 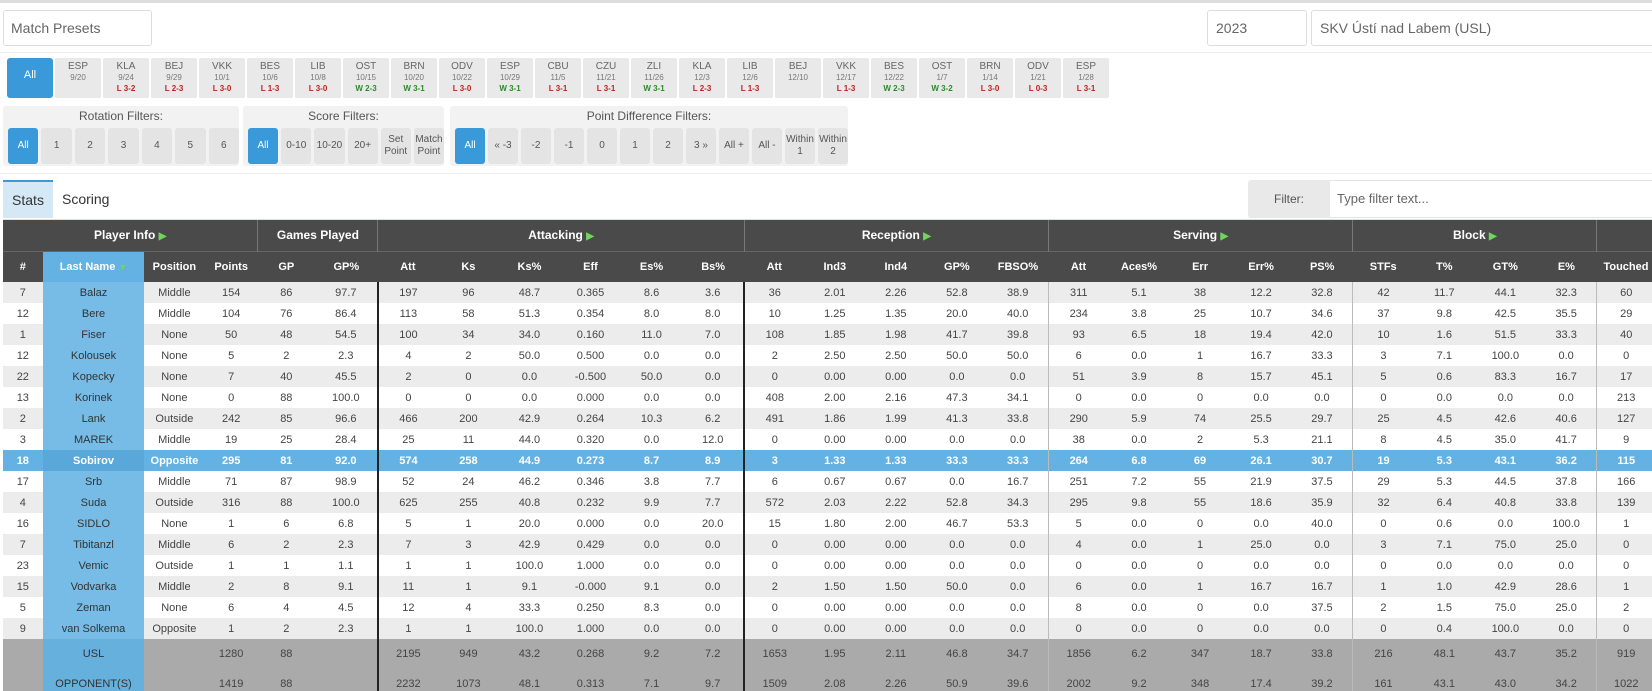 I want to click on point-difference-filter-button: 1, so click(x=635, y=146).